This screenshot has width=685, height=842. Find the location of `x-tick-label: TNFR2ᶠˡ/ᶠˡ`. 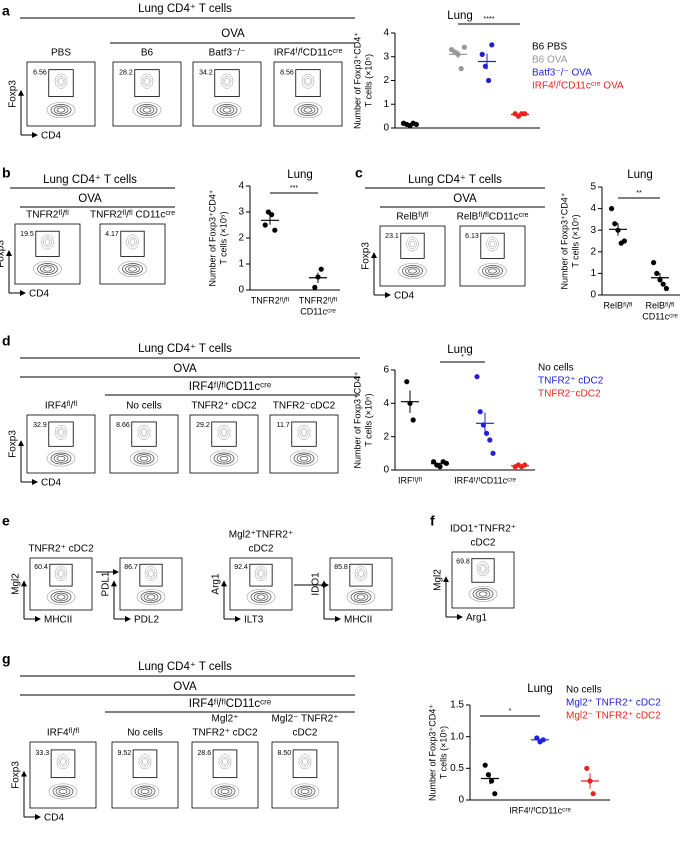

x-tick-label: TNFR2ᶠˡ/ᶠˡ is located at coordinates (270, 300).